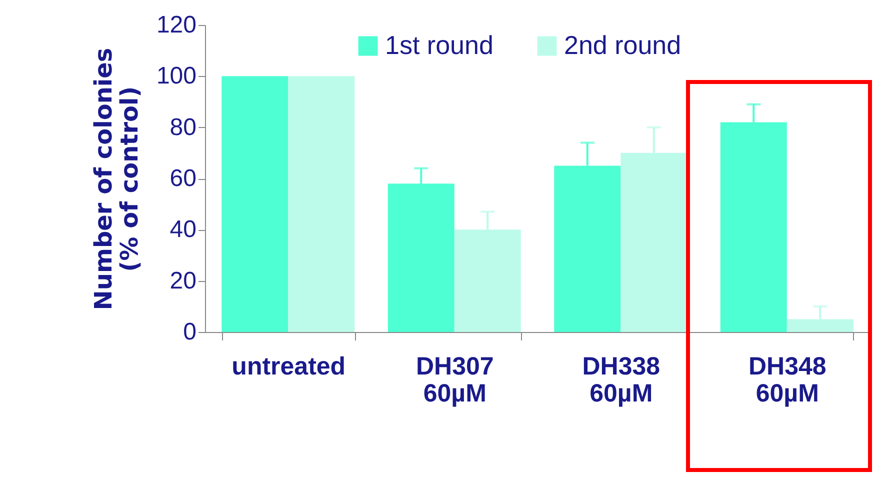  Describe the element at coordinates (183, 280) in the screenshot. I see `y-tick-label: 20` at that location.